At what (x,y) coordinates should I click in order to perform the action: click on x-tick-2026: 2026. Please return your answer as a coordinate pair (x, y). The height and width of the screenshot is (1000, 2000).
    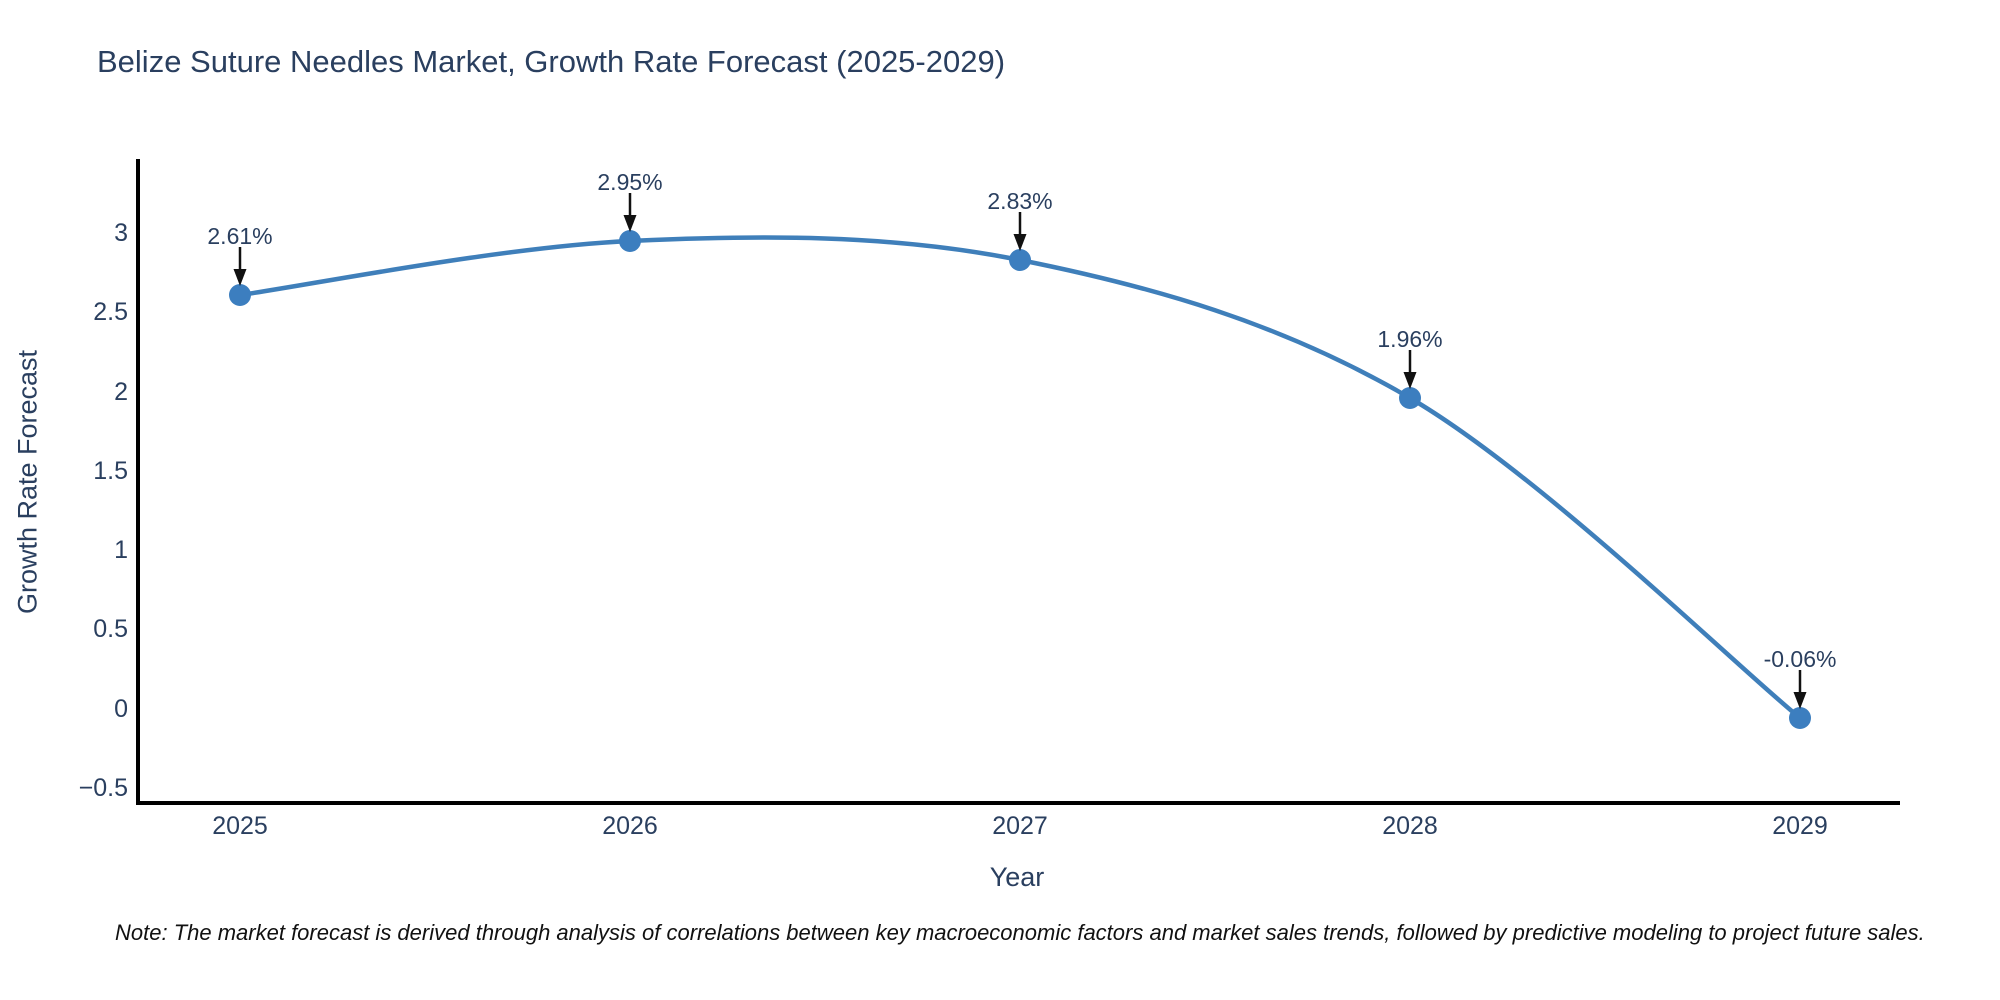
    Looking at the image, I should click on (630, 826).